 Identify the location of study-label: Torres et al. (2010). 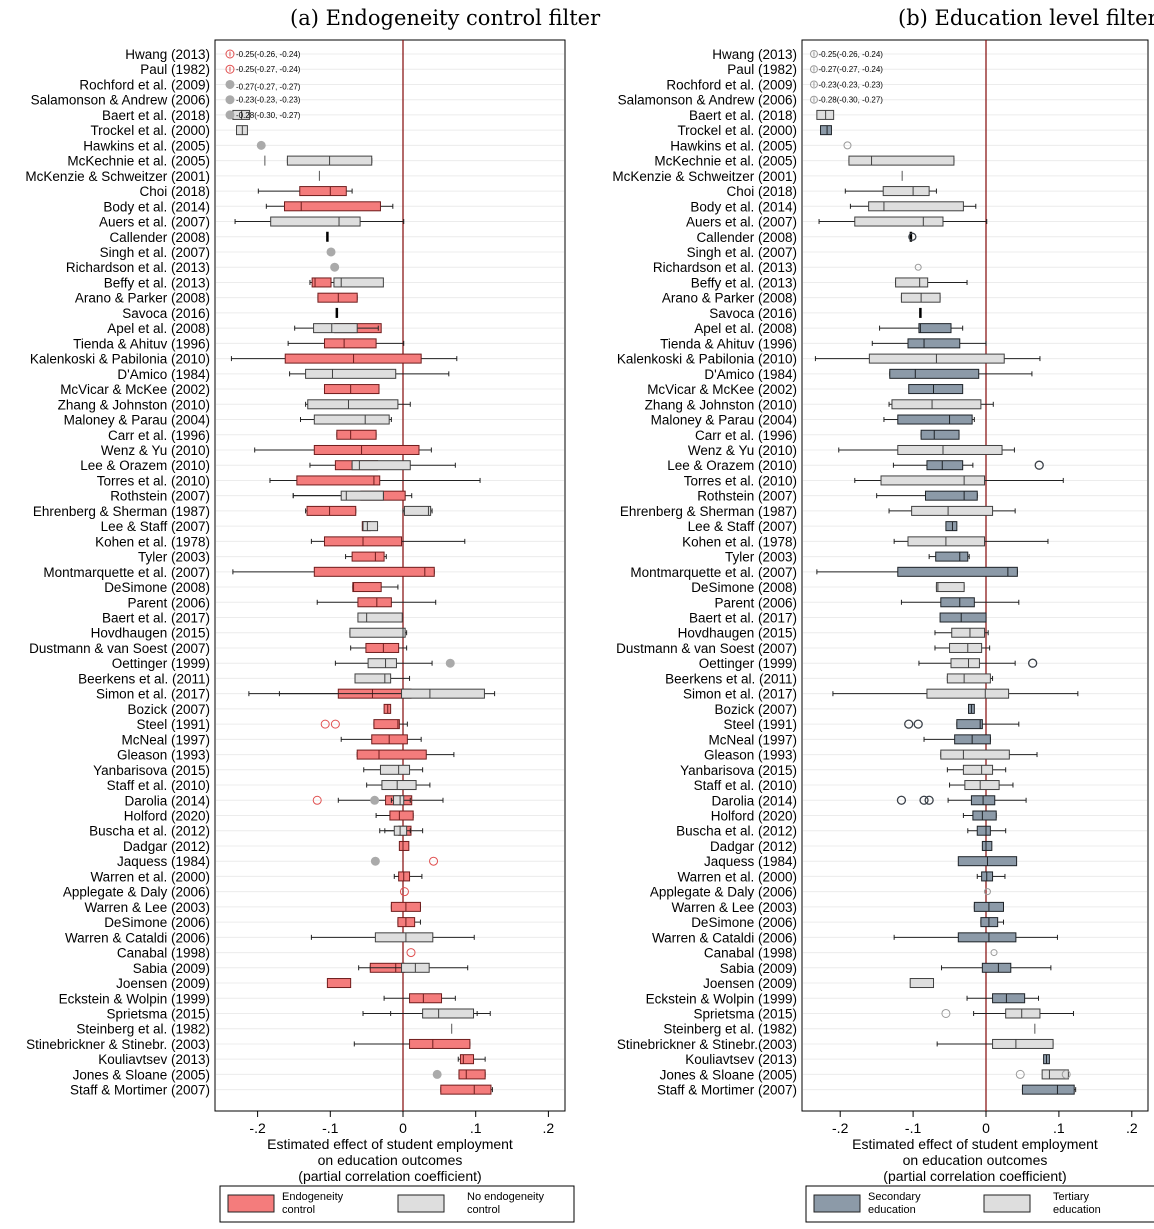
(153, 480).